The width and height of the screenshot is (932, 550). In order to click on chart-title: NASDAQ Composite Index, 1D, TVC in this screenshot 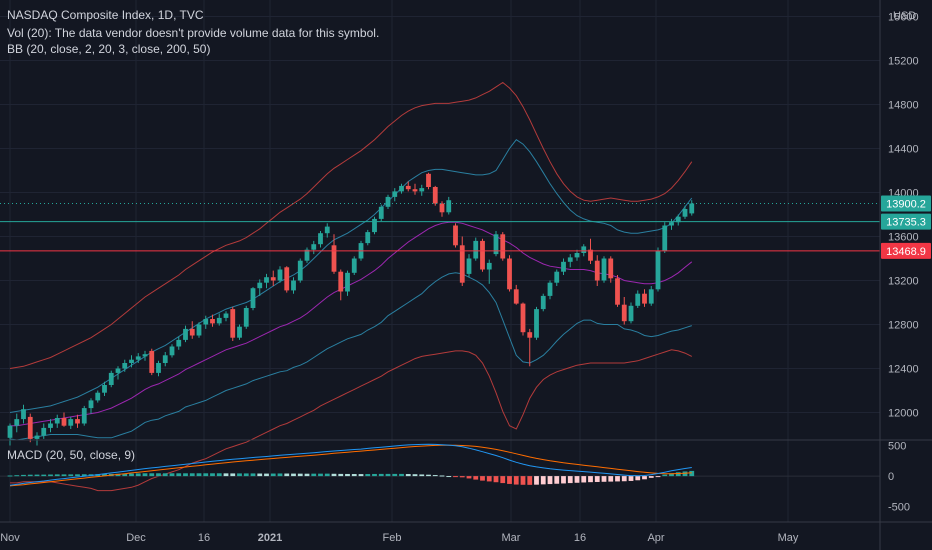, I will do `click(105, 15)`.